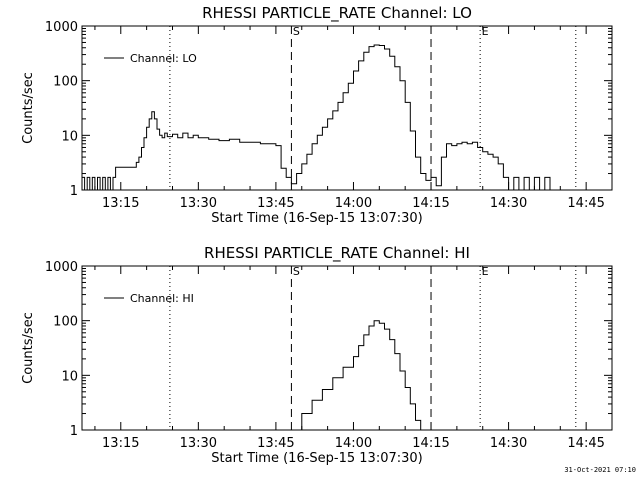  What do you see at coordinates (600, 470) in the screenshot?
I see `timestamp-footer: 31-Oct-2021 07:10` at bounding box center [600, 470].